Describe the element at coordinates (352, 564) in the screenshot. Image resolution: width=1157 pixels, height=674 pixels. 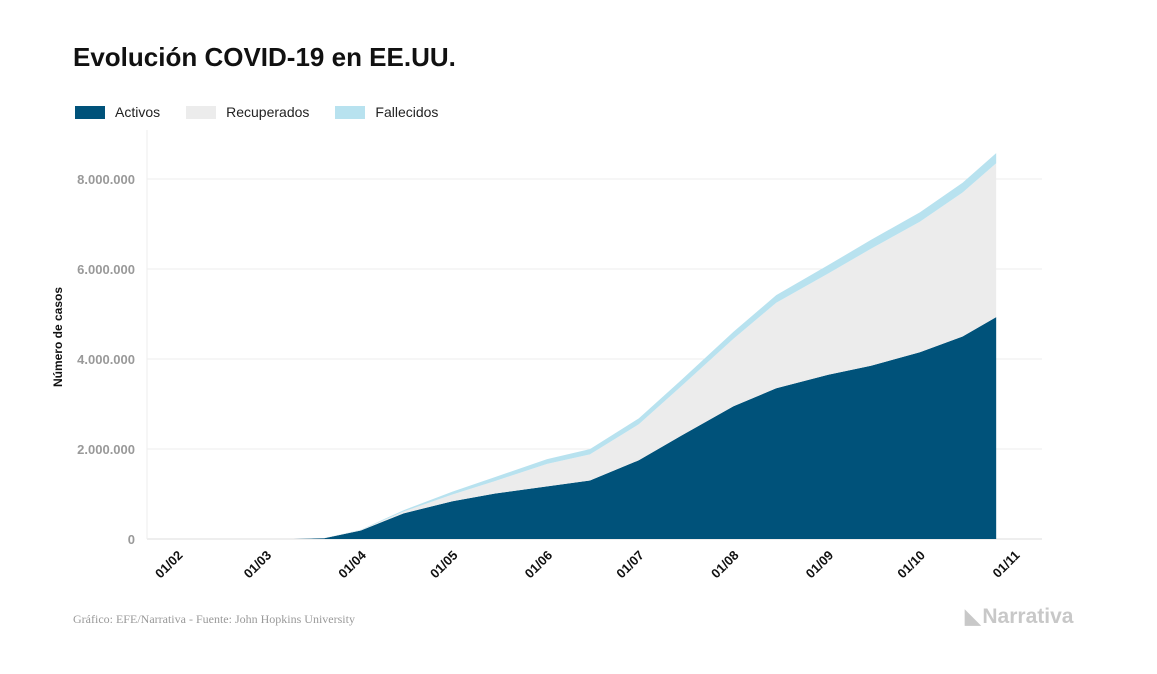
I see `x-tick-label: 01/04` at that location.